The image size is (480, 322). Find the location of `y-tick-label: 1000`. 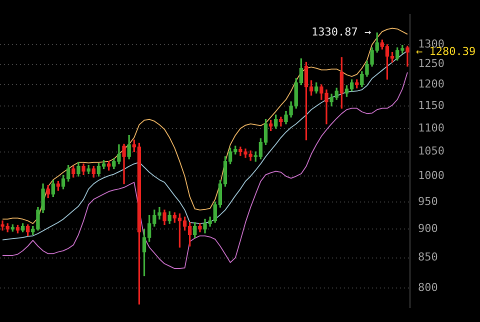

y-tick-label: 1000 is located at coordinates (431, 175).